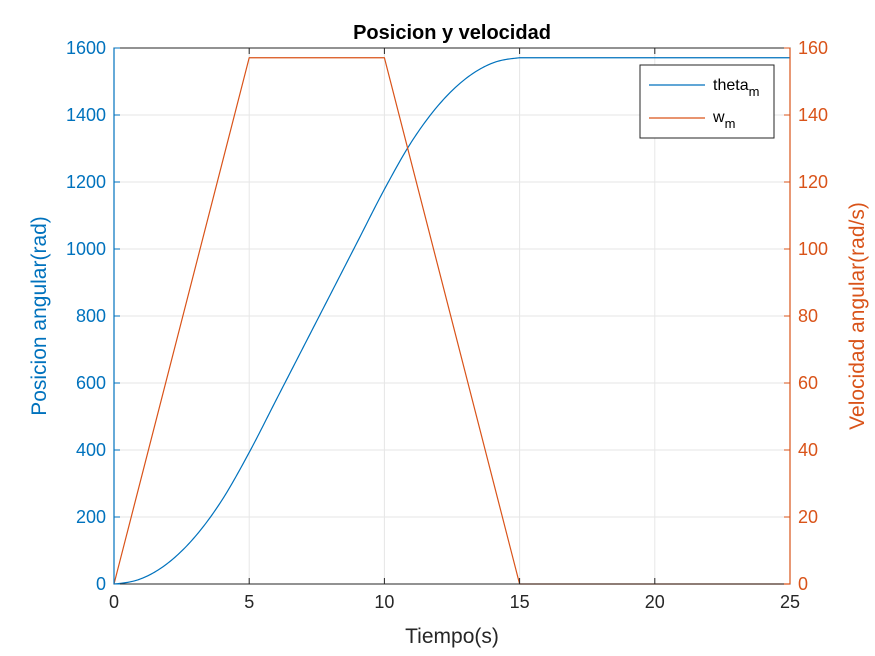 The image size is (875, 656). What do you see at coordinates (718, 117) in the screenshot?
I see `legend-label-w-base: w` at bounding box center [718, 117].